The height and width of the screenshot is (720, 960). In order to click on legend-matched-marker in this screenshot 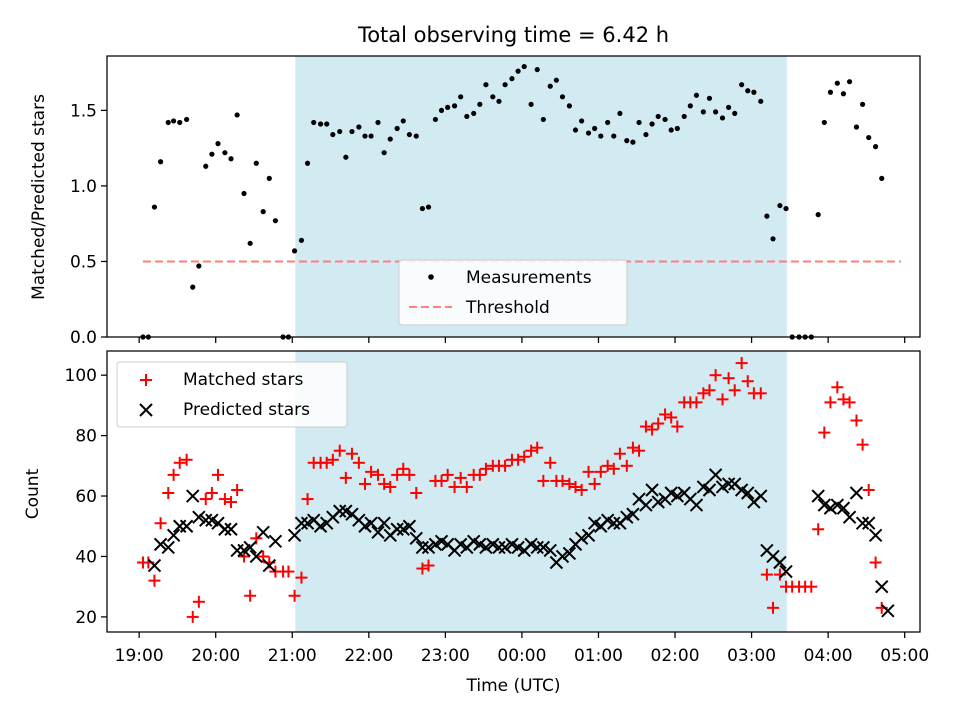, I will do `click(146, 380)`.